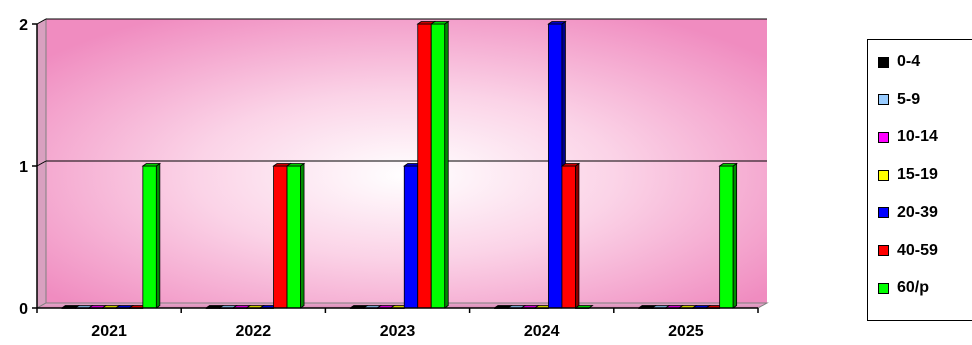  I want to click on y-tick-label: 2, so click(23, 25).